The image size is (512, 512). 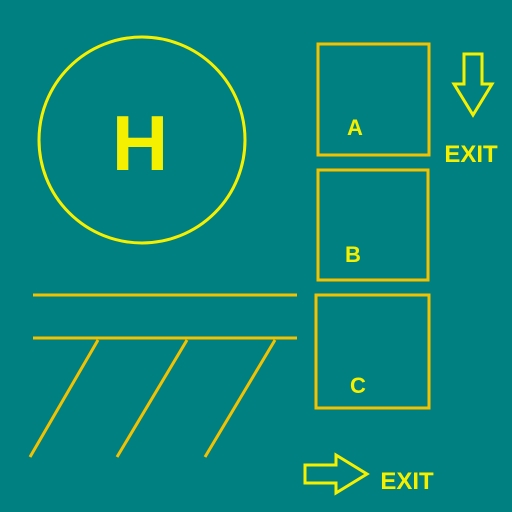 What do you see at coordinates (471, 154) in the screenshot?
I see `exit-label-top: EXIT` at bounding box center [471, 154].